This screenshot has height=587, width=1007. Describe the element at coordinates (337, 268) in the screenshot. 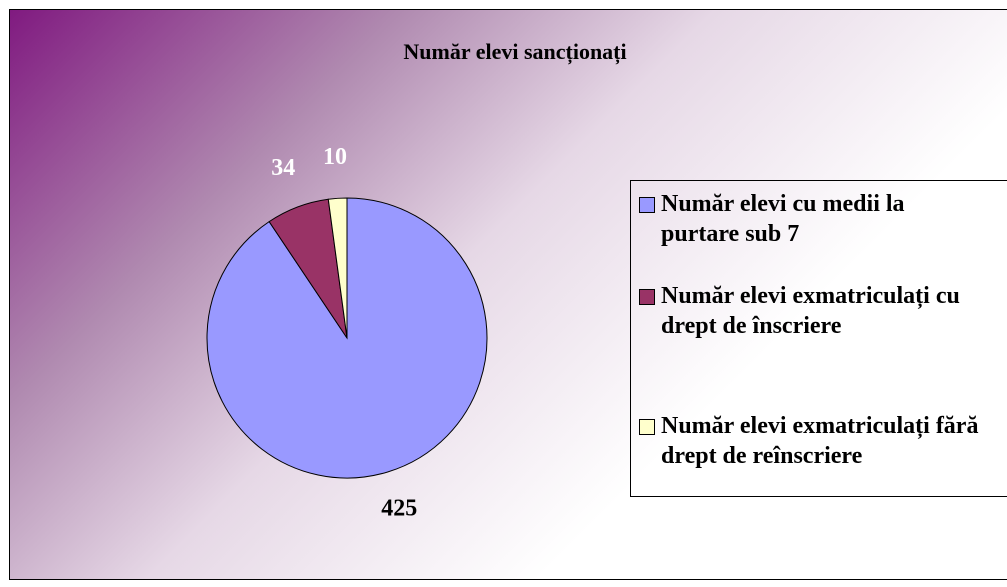

I see `pie-slice` at that location.